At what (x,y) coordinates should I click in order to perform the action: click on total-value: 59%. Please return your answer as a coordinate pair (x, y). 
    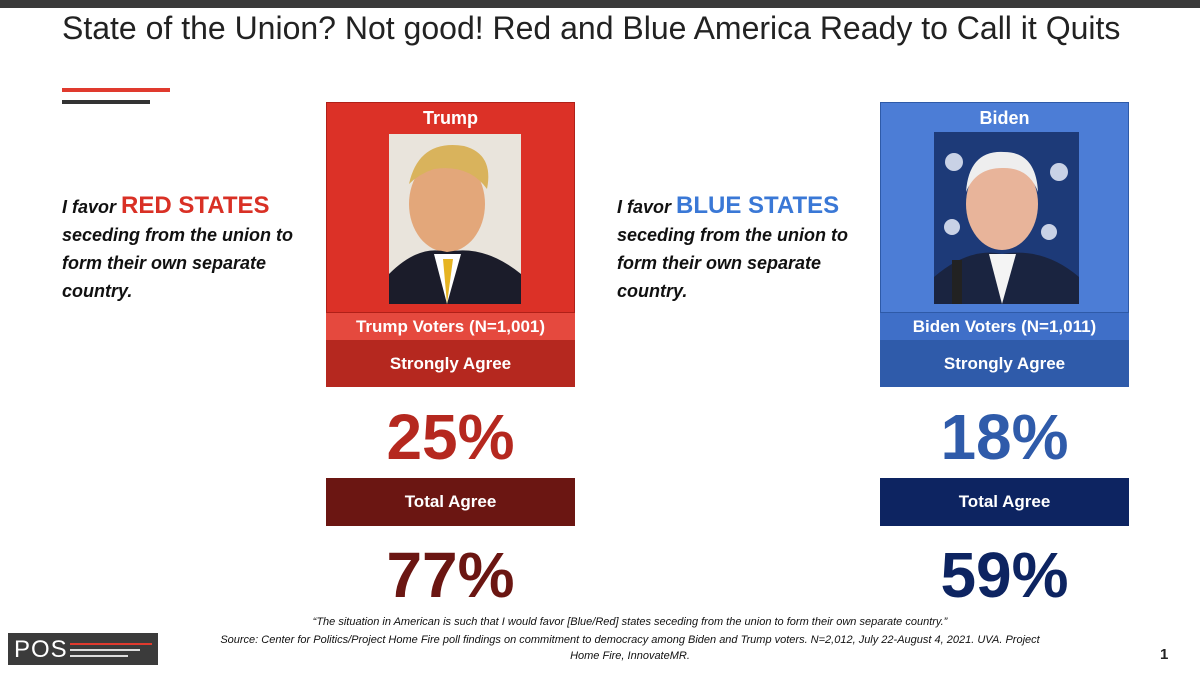
    Looking at the image, I should click on (1004, 575).